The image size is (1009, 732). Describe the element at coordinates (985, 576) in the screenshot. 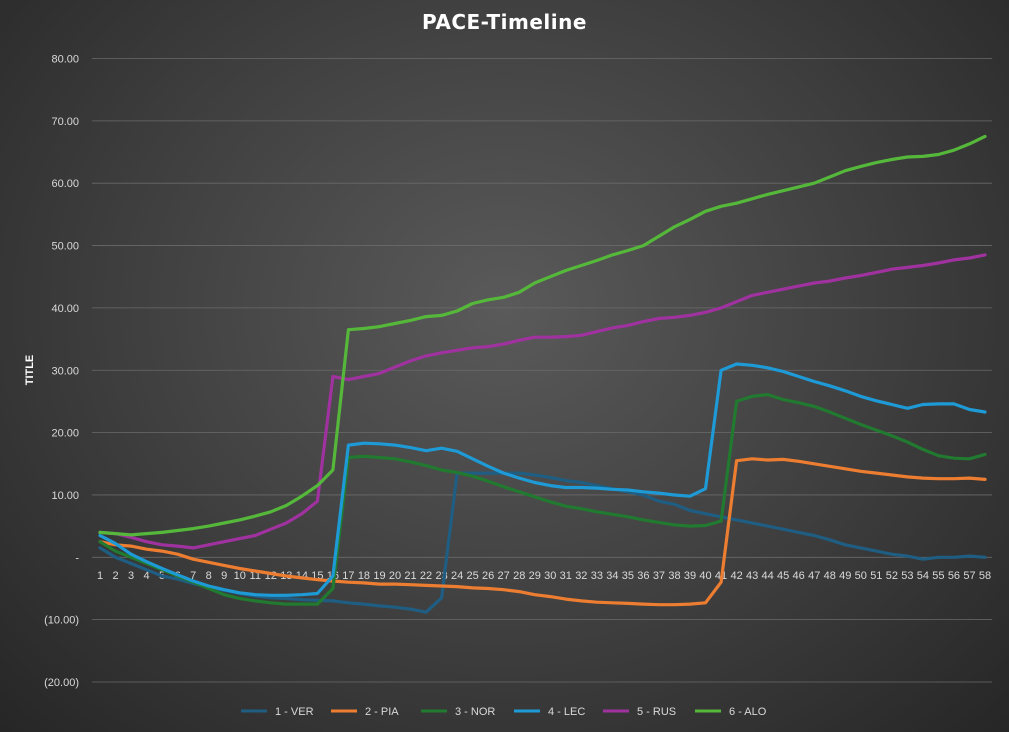

I see `x-tick-label: 58` at that location.